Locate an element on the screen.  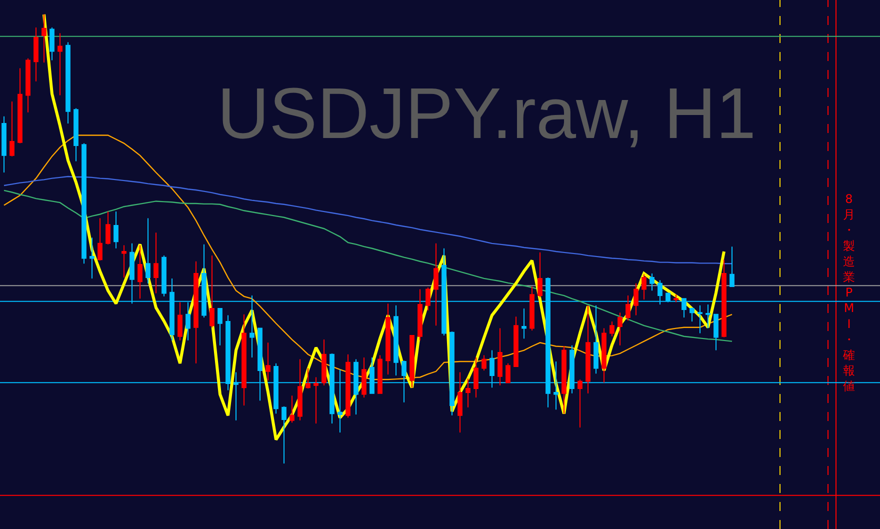
text: 8月・製造業PMI・確報値 is located at coordinates (849, 293).